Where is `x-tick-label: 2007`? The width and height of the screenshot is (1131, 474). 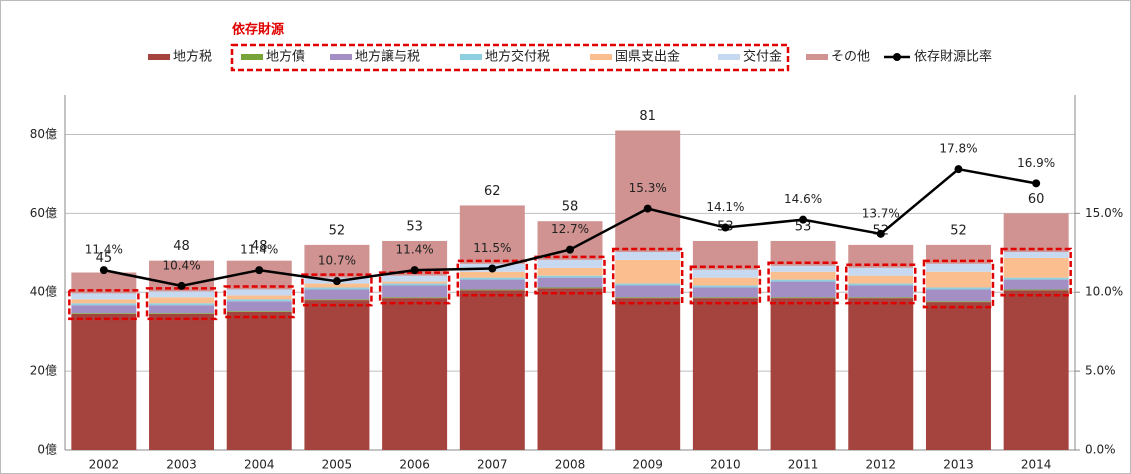
x-tick-label: 2007 is located at coordinates (492, 465).